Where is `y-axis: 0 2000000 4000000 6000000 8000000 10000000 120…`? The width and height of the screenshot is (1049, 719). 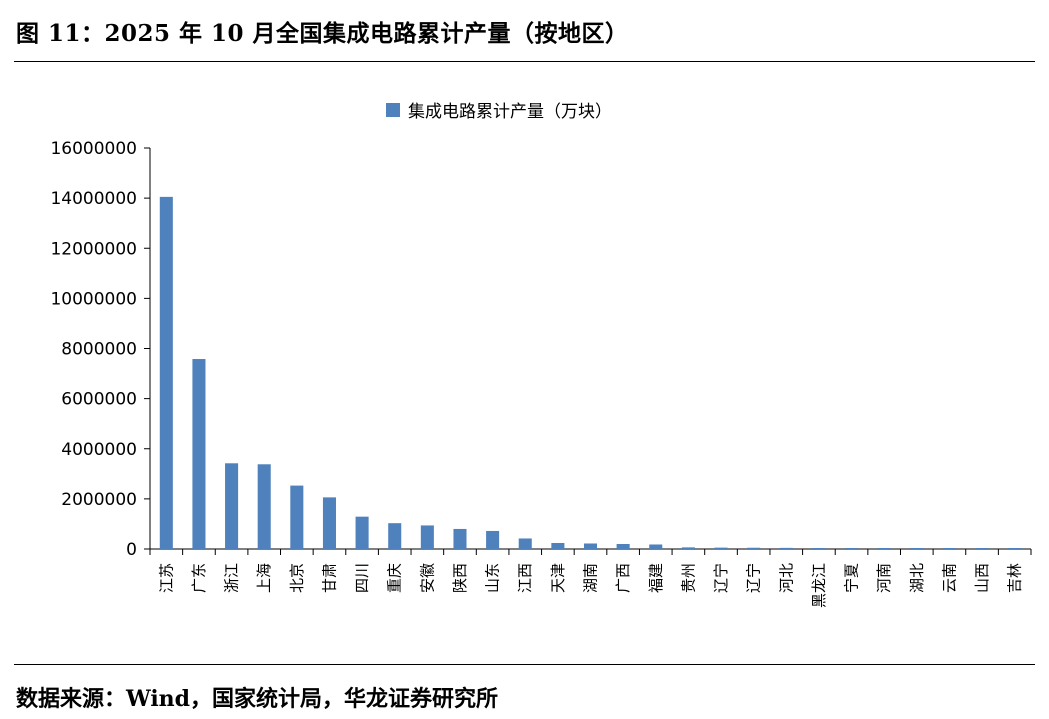
y-axis: 0 2000000 4000000 6000000 8000000 10000000 120… is located at coordinates (100, 349).